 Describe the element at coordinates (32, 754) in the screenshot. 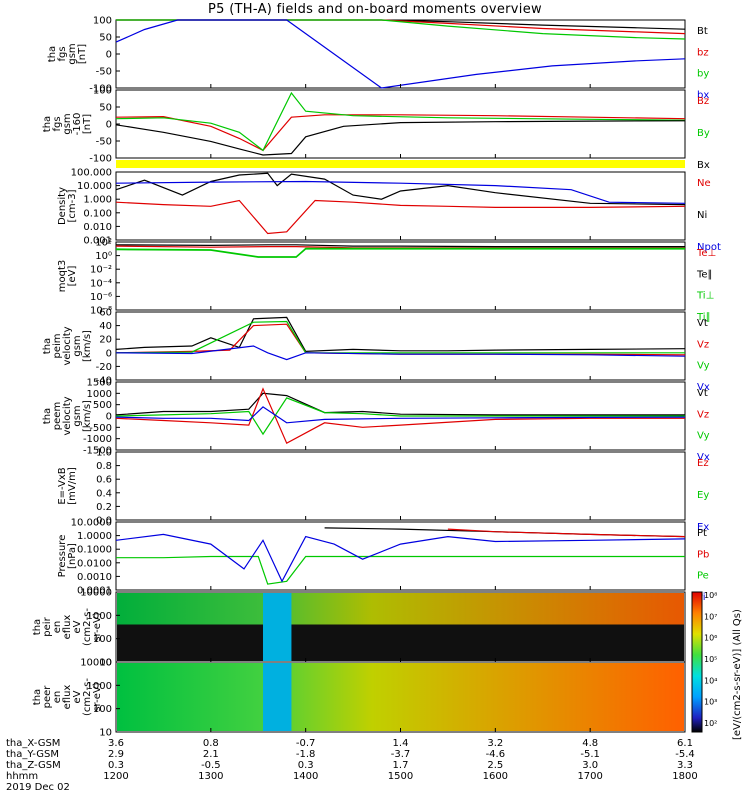

I see `x-axis-row-label: tha_Y-GSM` at that location.